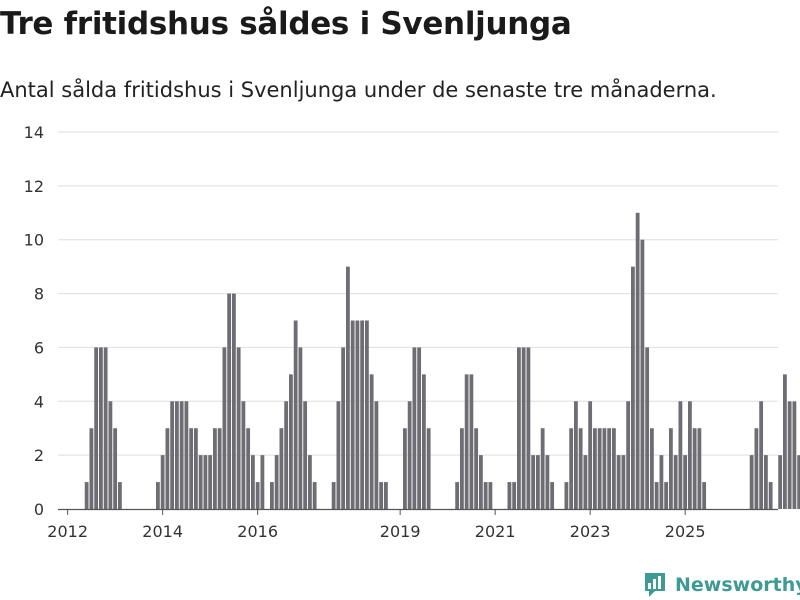  What do you see at coordinates (34, 186) in the screenshot?
I see `y-tick-label: 12` at bounding box center [34, 186].